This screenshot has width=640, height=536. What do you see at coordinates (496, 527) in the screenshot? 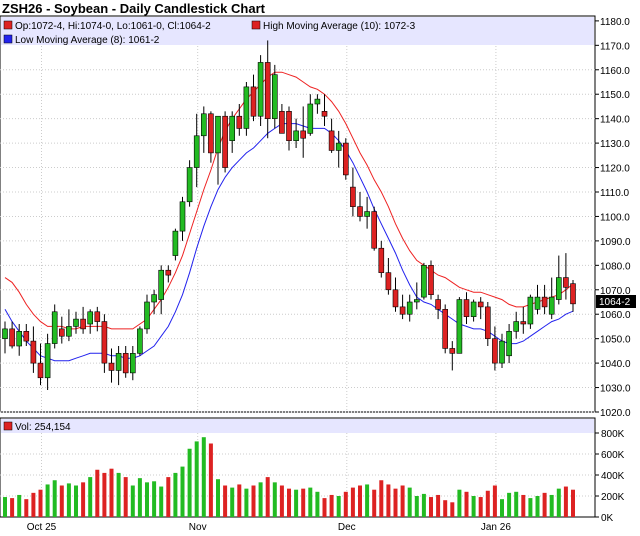
I see `x-tick-label: Jan 26` at bounding box center [496, 527].